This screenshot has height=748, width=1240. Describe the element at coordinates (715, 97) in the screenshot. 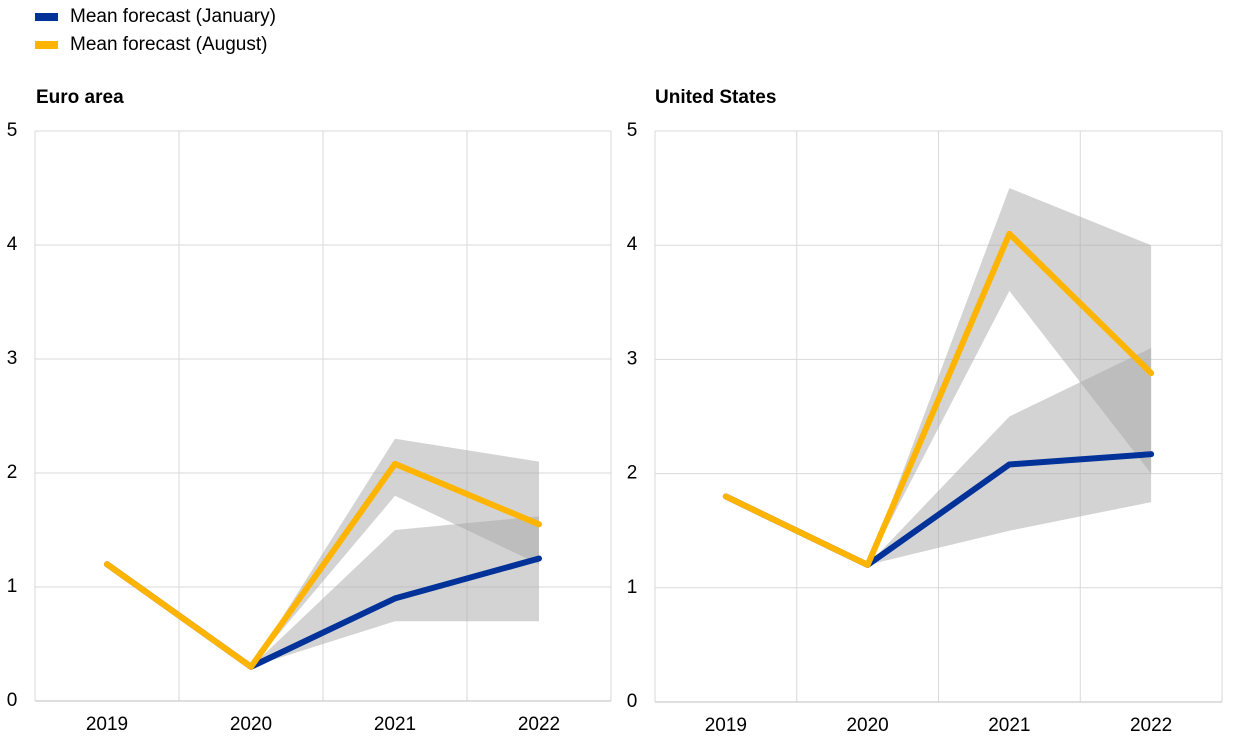

I see `panel-title: United States` at that location.